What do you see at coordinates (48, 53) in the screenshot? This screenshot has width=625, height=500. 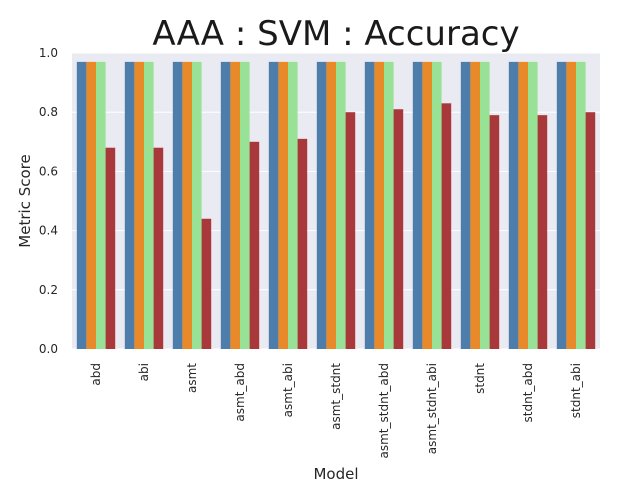 I see `y-tick-label: 1.0` at bounding box center [48, 53].